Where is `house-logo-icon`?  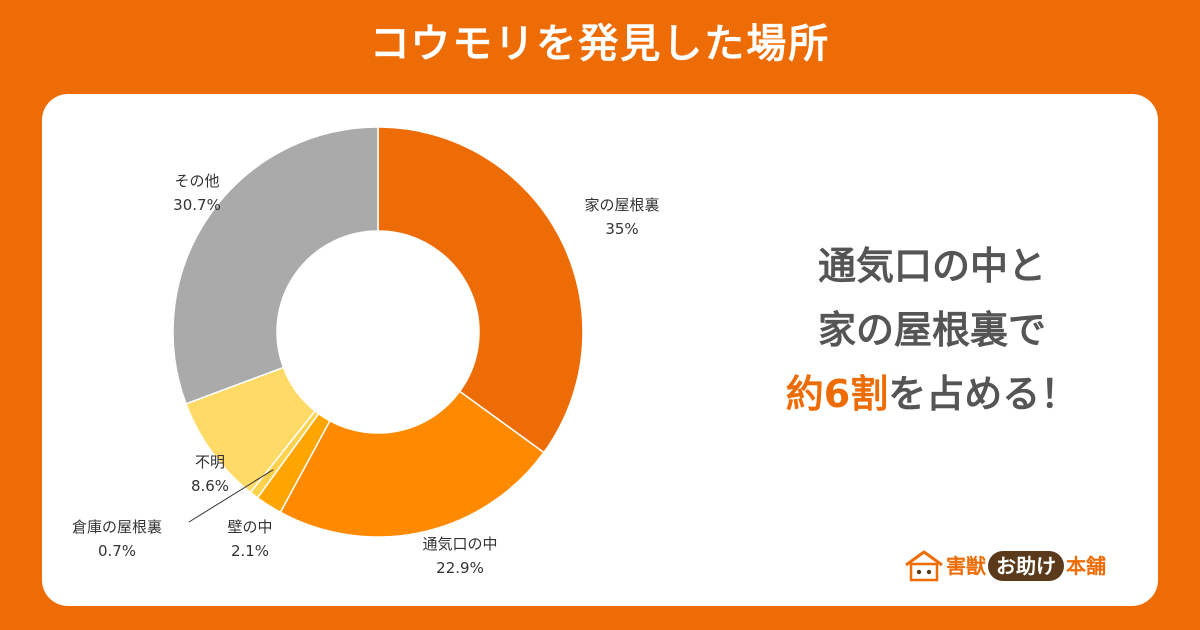 house-logo-icon is located at coordinates (924, 566).